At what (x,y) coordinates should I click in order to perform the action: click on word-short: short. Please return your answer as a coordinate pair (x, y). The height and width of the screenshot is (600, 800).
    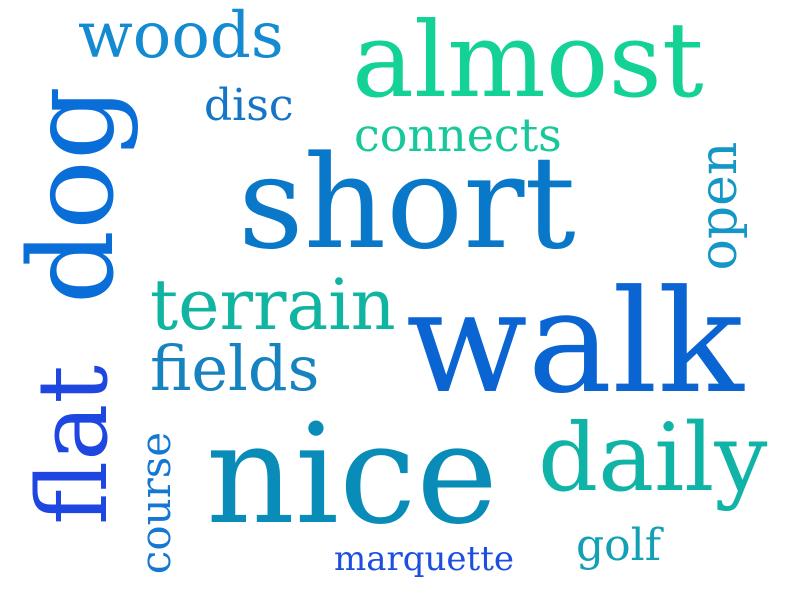
    Looking at the image, I should click on (407, 203).